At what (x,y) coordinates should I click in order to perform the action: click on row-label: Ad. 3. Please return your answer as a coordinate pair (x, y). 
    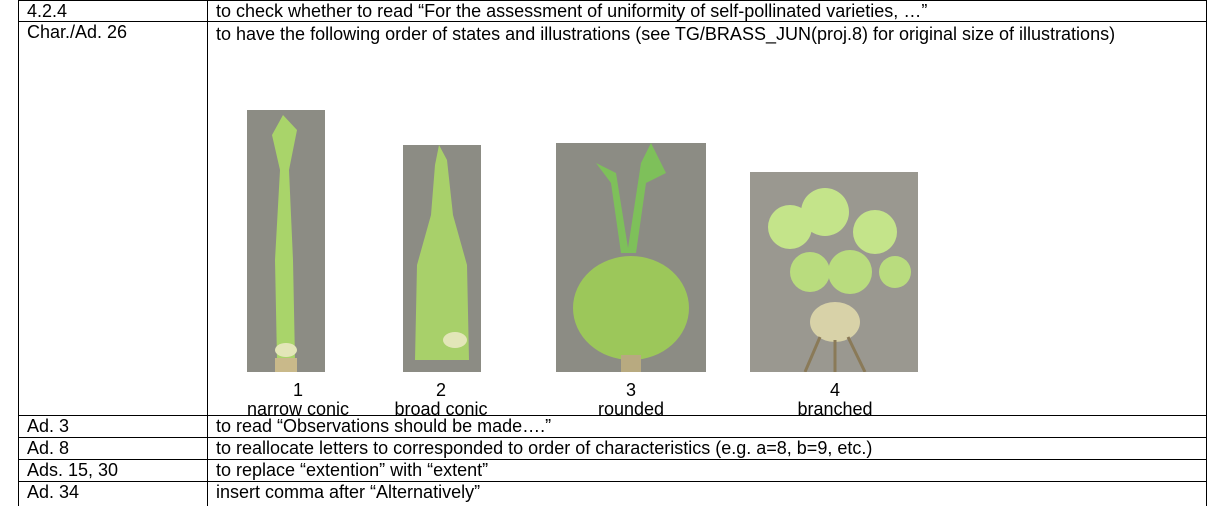
    Looking at the image, I should click on (113, 426).